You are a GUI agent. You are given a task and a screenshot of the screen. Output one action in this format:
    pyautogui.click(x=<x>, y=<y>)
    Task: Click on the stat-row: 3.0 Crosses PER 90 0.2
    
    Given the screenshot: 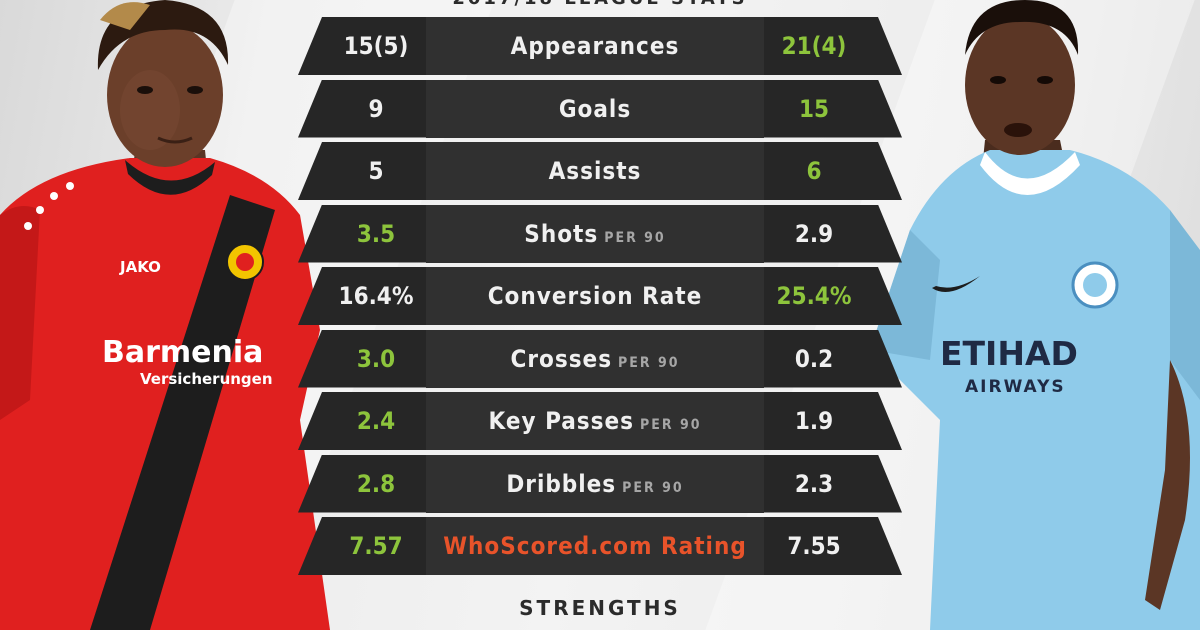 What is the action you would take?
    pyautogui.click(x=600, y=358)
    